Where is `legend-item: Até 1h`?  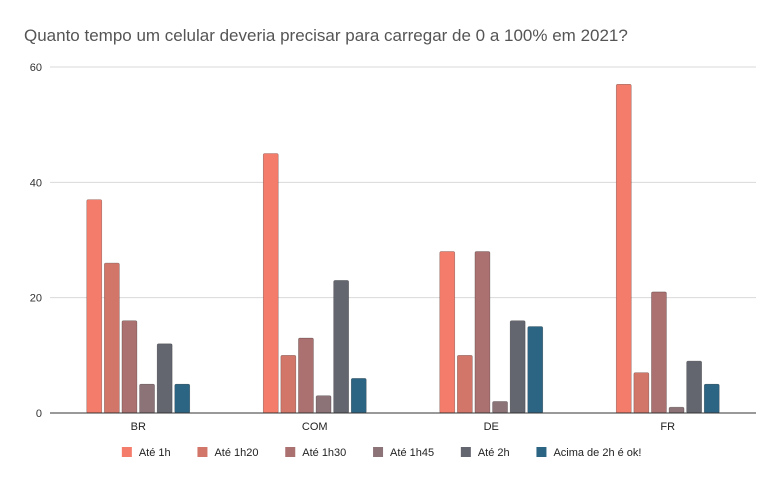
legend-item: Até 1h is located at coordinates (146, 453).